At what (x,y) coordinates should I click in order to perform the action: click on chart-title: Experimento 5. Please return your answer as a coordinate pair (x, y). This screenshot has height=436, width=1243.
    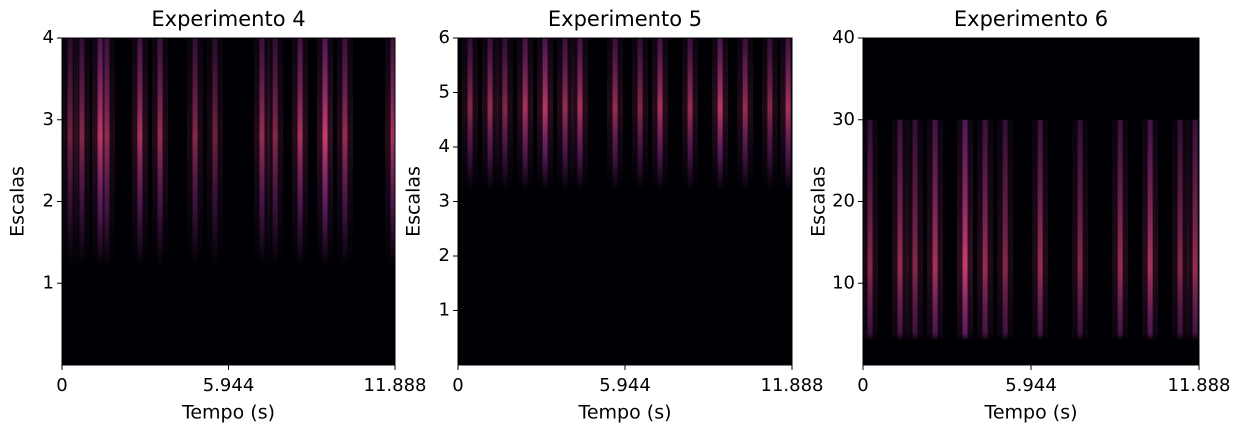
    Looking at the image, I should click on (625, 19).